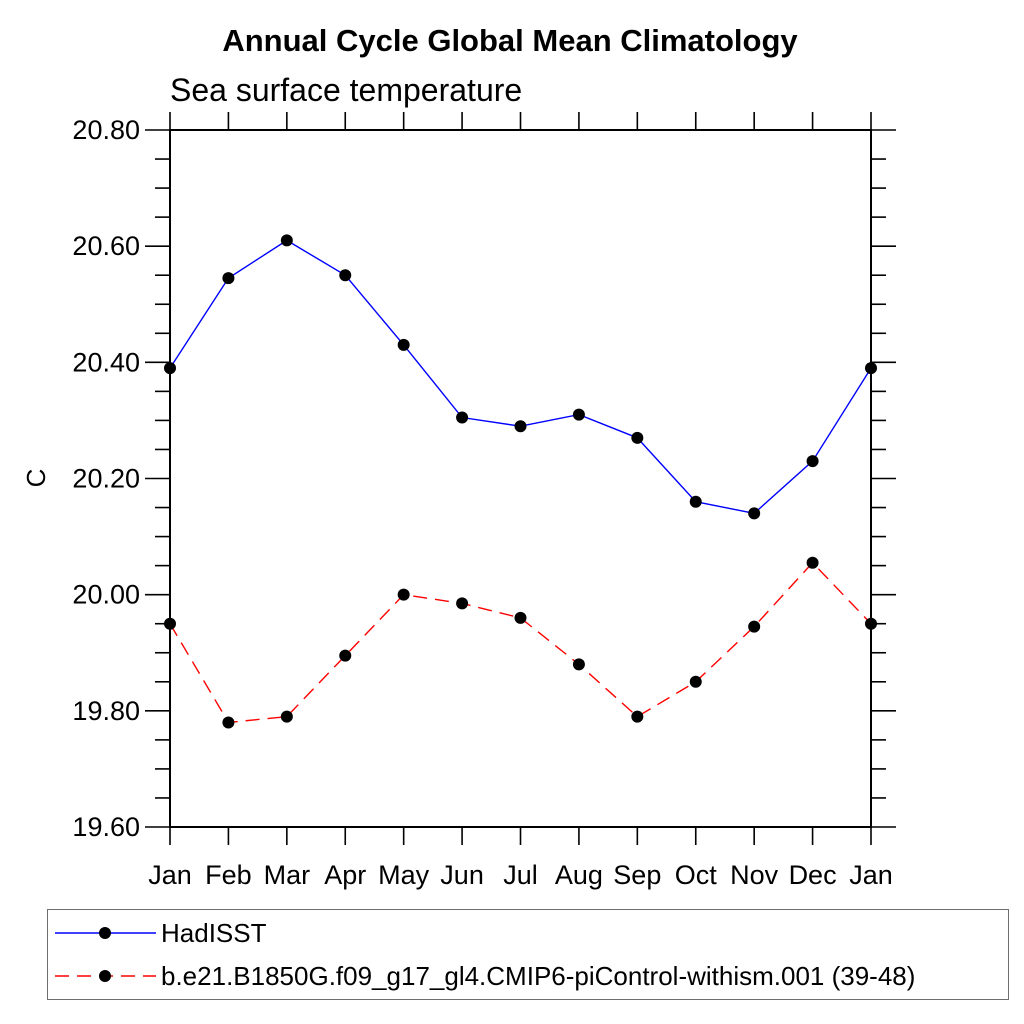 The width and height of the screenshot is (1024, 1024). Describe the element at coordinates (462, 875) in the screenshot. I see `x-tick-label: Jun` at that location.